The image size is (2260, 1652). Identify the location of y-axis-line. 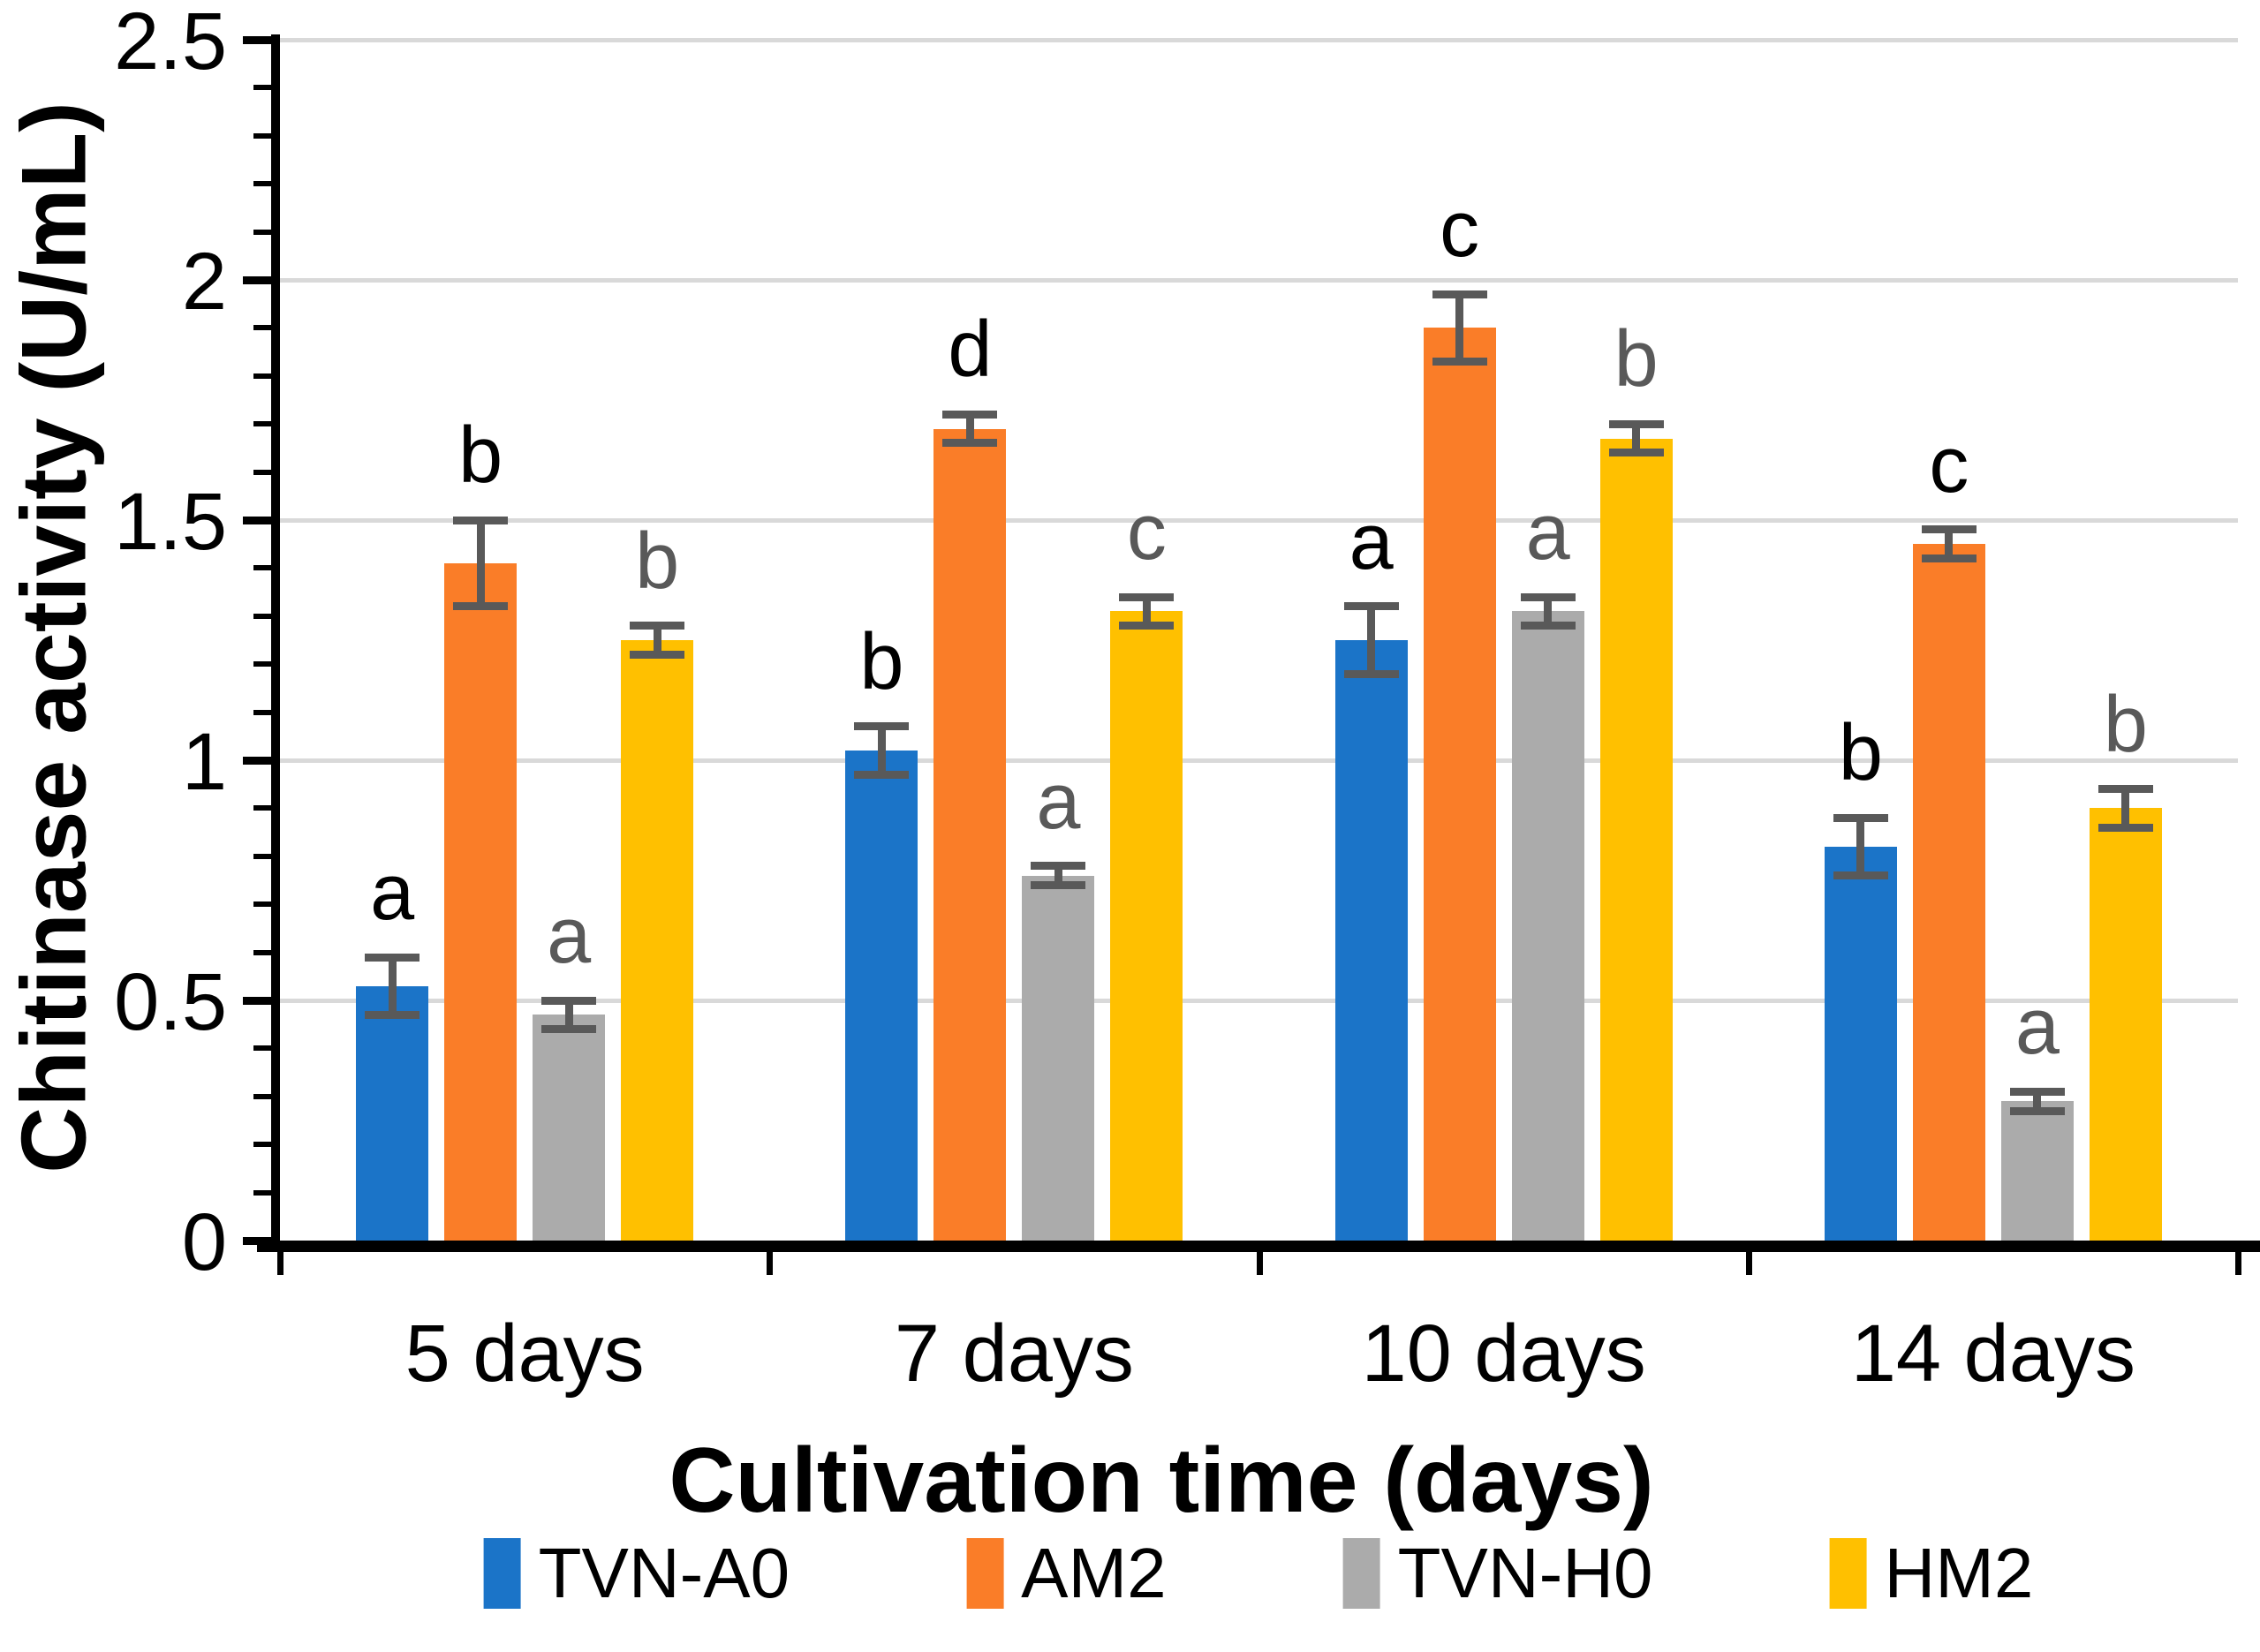
(275, 642).